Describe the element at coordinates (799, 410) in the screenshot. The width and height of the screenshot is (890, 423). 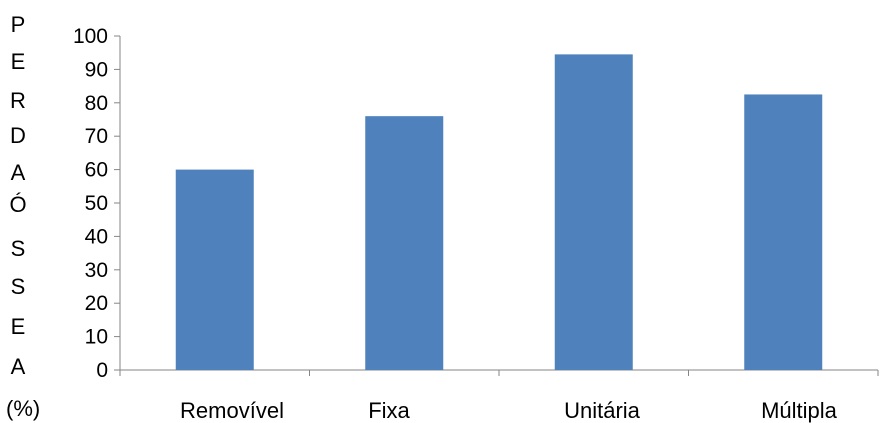
I see `x-tick-label: Múltipla` at that location.